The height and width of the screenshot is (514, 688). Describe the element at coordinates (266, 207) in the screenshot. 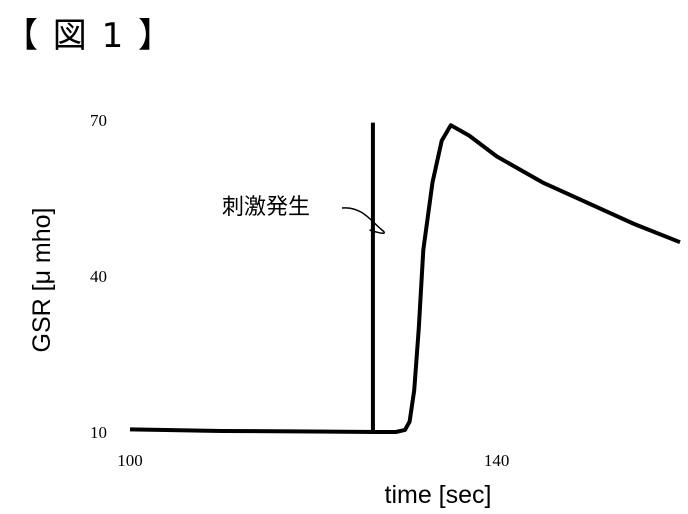

I see `stimulus-annotation: 刺激発生` at that location.